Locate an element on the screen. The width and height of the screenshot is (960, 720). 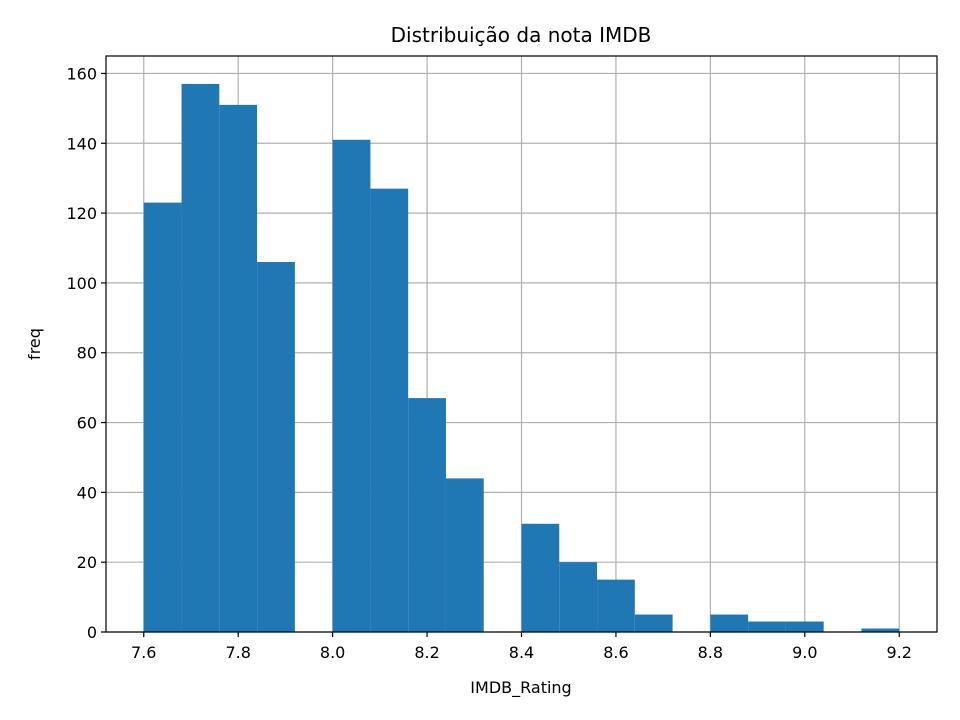
y-tick-label: 20 is located at coordinates (87, 562).